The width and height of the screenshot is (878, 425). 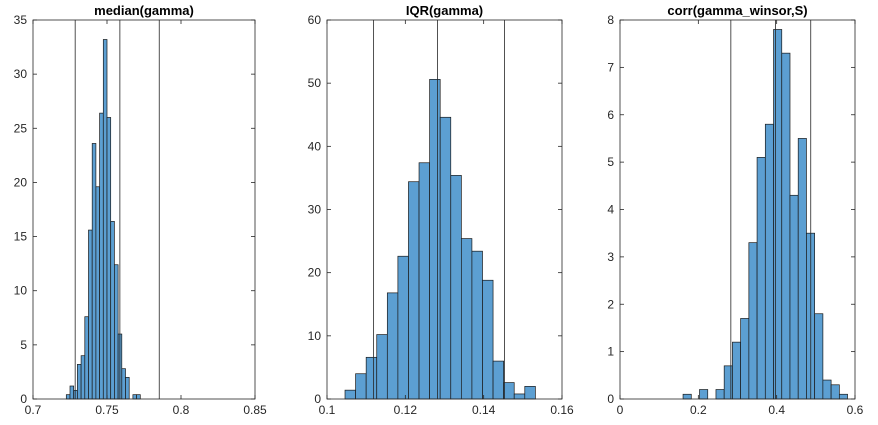 What do you see at coordinates (21, 128) in the screenshot?
I see `y-tick-label: 25` at bounding box center [21, 128].